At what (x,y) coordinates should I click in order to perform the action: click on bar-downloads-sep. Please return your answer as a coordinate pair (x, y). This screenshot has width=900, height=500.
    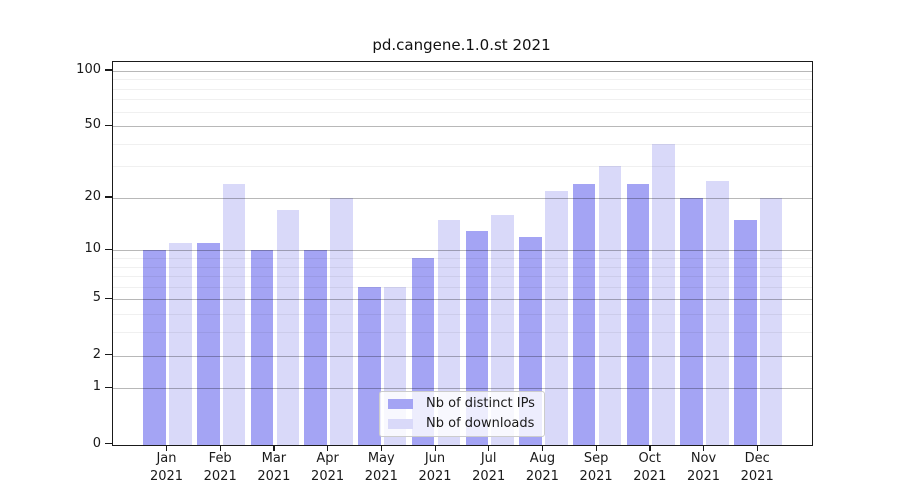
    Looking at the image, I should click on (610, 305).